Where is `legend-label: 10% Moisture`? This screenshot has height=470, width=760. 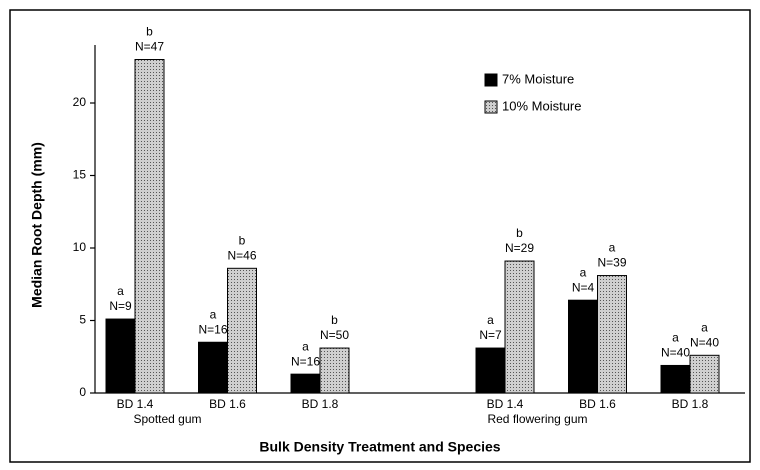
legend-label: 10% Moisture is located at coordinates (541, 105).